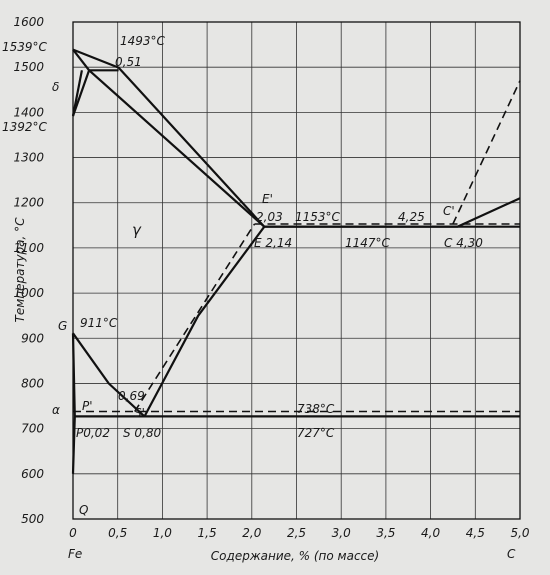 Image resolution: width=550 pixels, height=575 pixels. Describe the element at coordinates (131, 396) in the screenshot. I see `label-069: 0,69` at that location.